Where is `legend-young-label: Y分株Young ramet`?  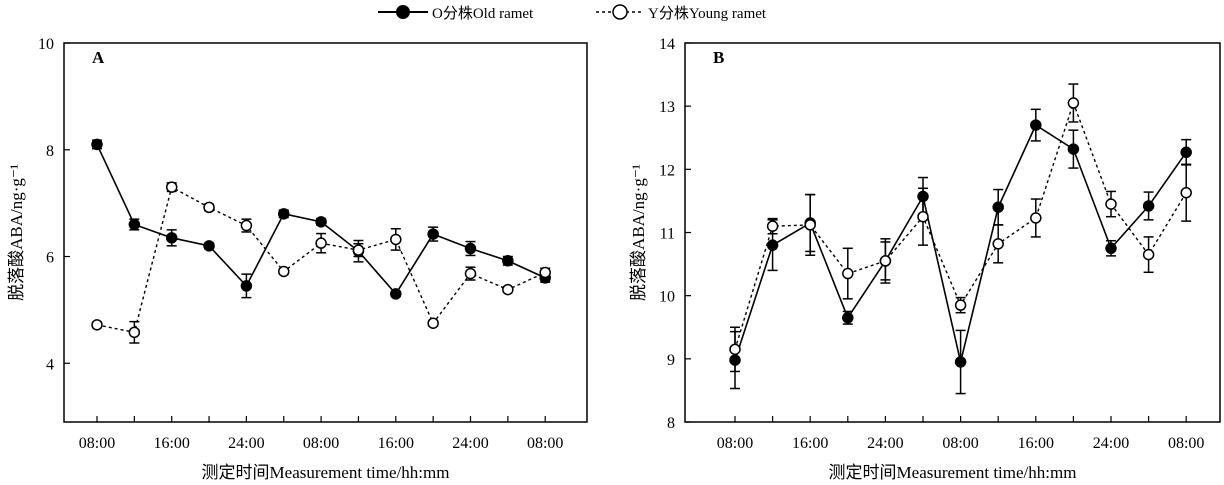 legend-young-label: Y分株Young ramet is located at coordinates (707, 13).